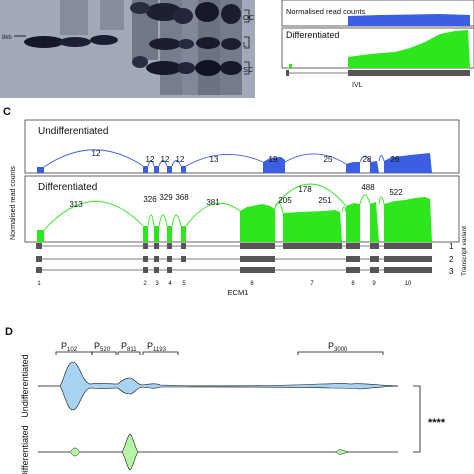  I want to click on violin-differentiated, so click(220, 452).